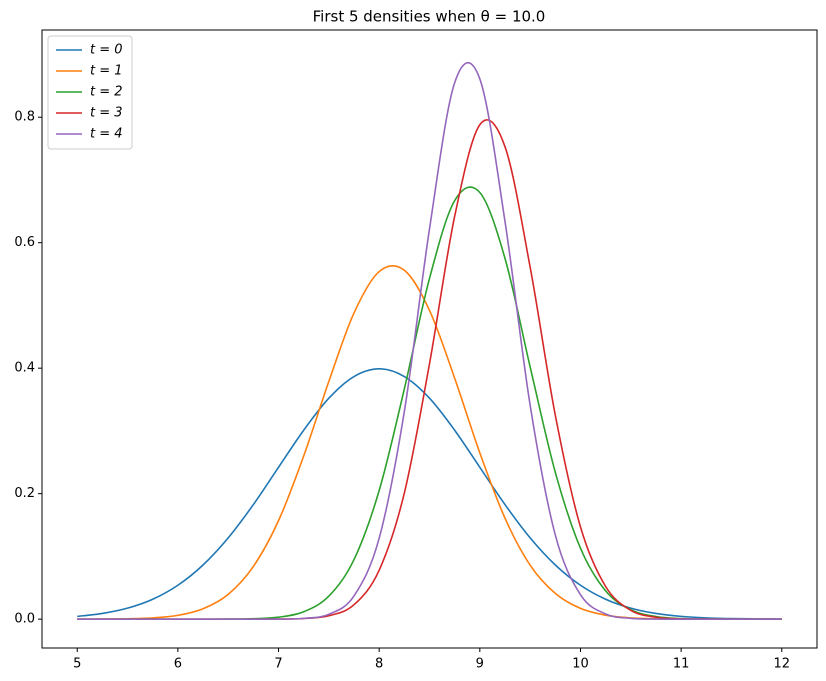 The height and width of the screenshot is (681, 826). What do you see at coordinates (77, 664) in the screenshot?
I see `x-tick-label: 5` at bounding box center [77, 664].